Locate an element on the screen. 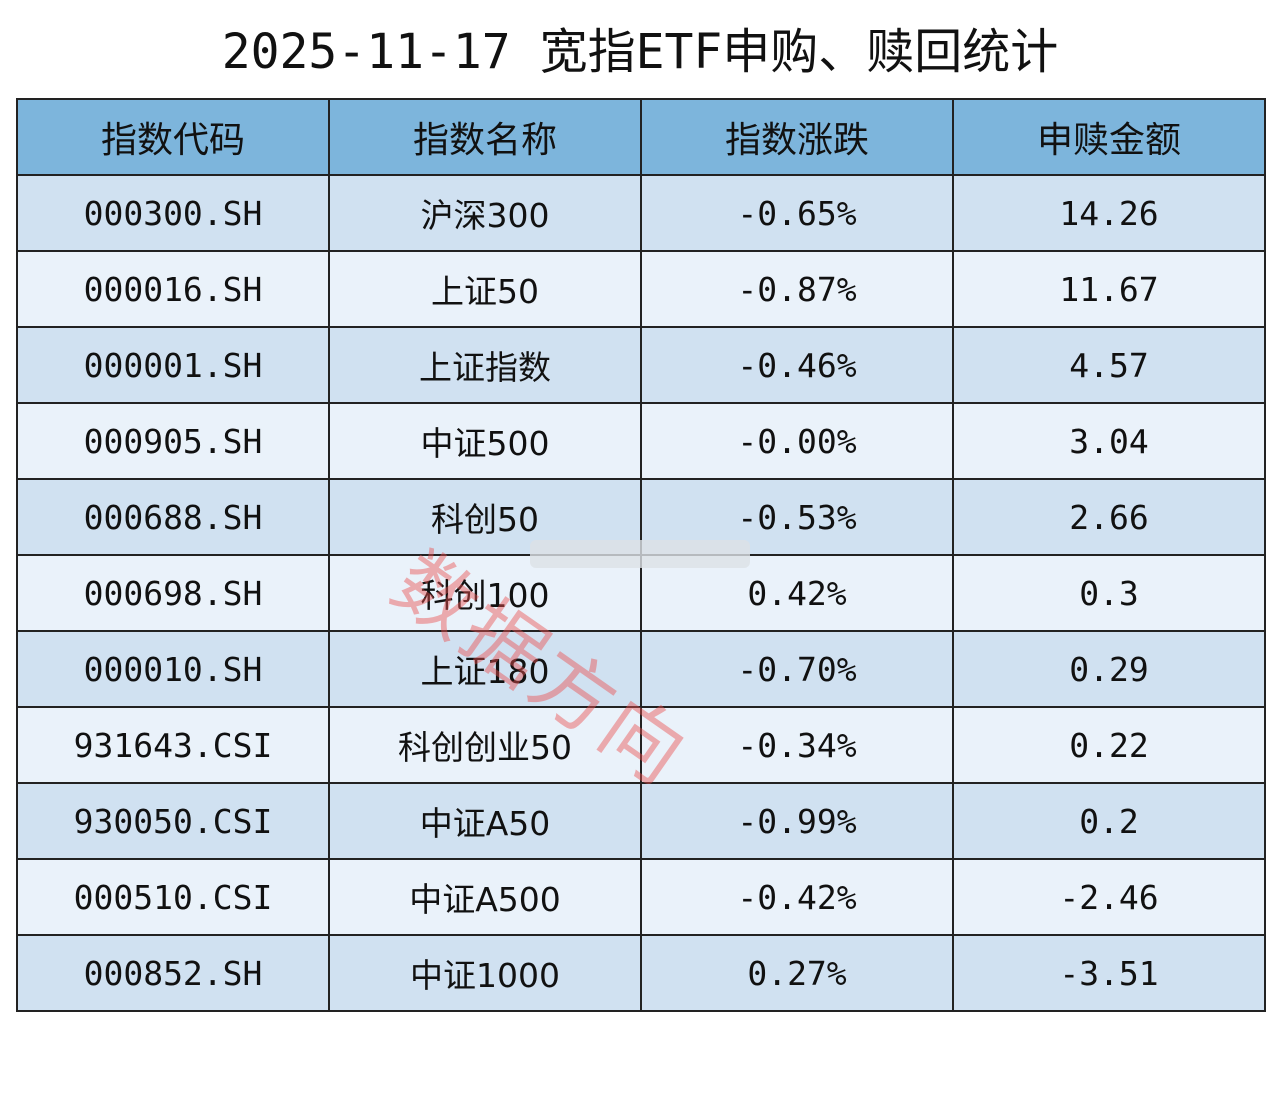  table-cell: 中证A50 is located at coordinates (485, 821).